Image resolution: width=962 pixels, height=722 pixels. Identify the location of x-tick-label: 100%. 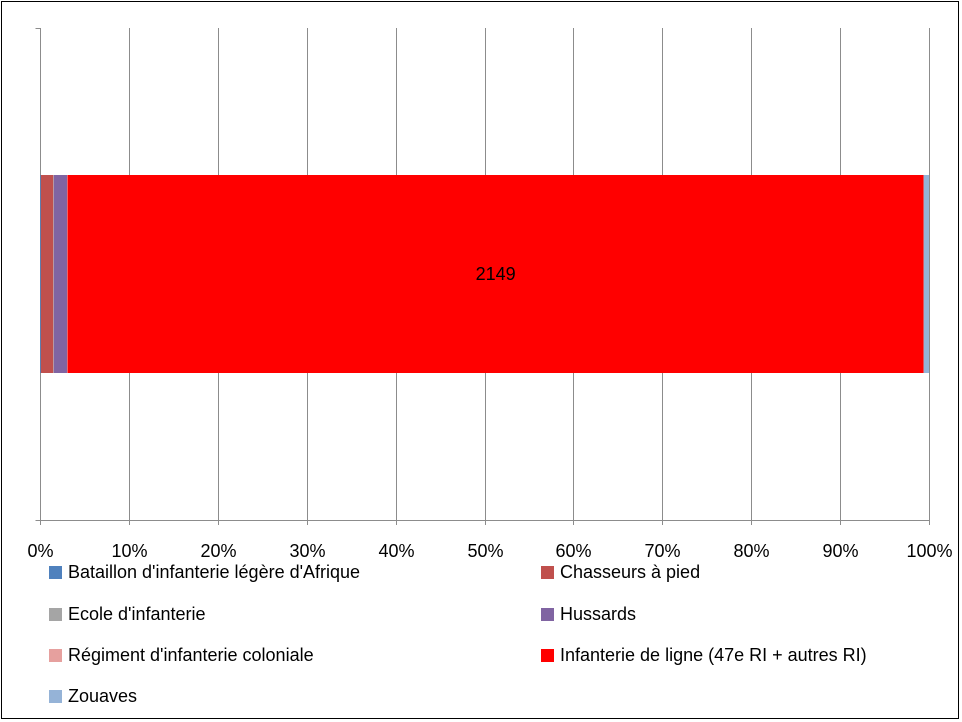
(929, 551).